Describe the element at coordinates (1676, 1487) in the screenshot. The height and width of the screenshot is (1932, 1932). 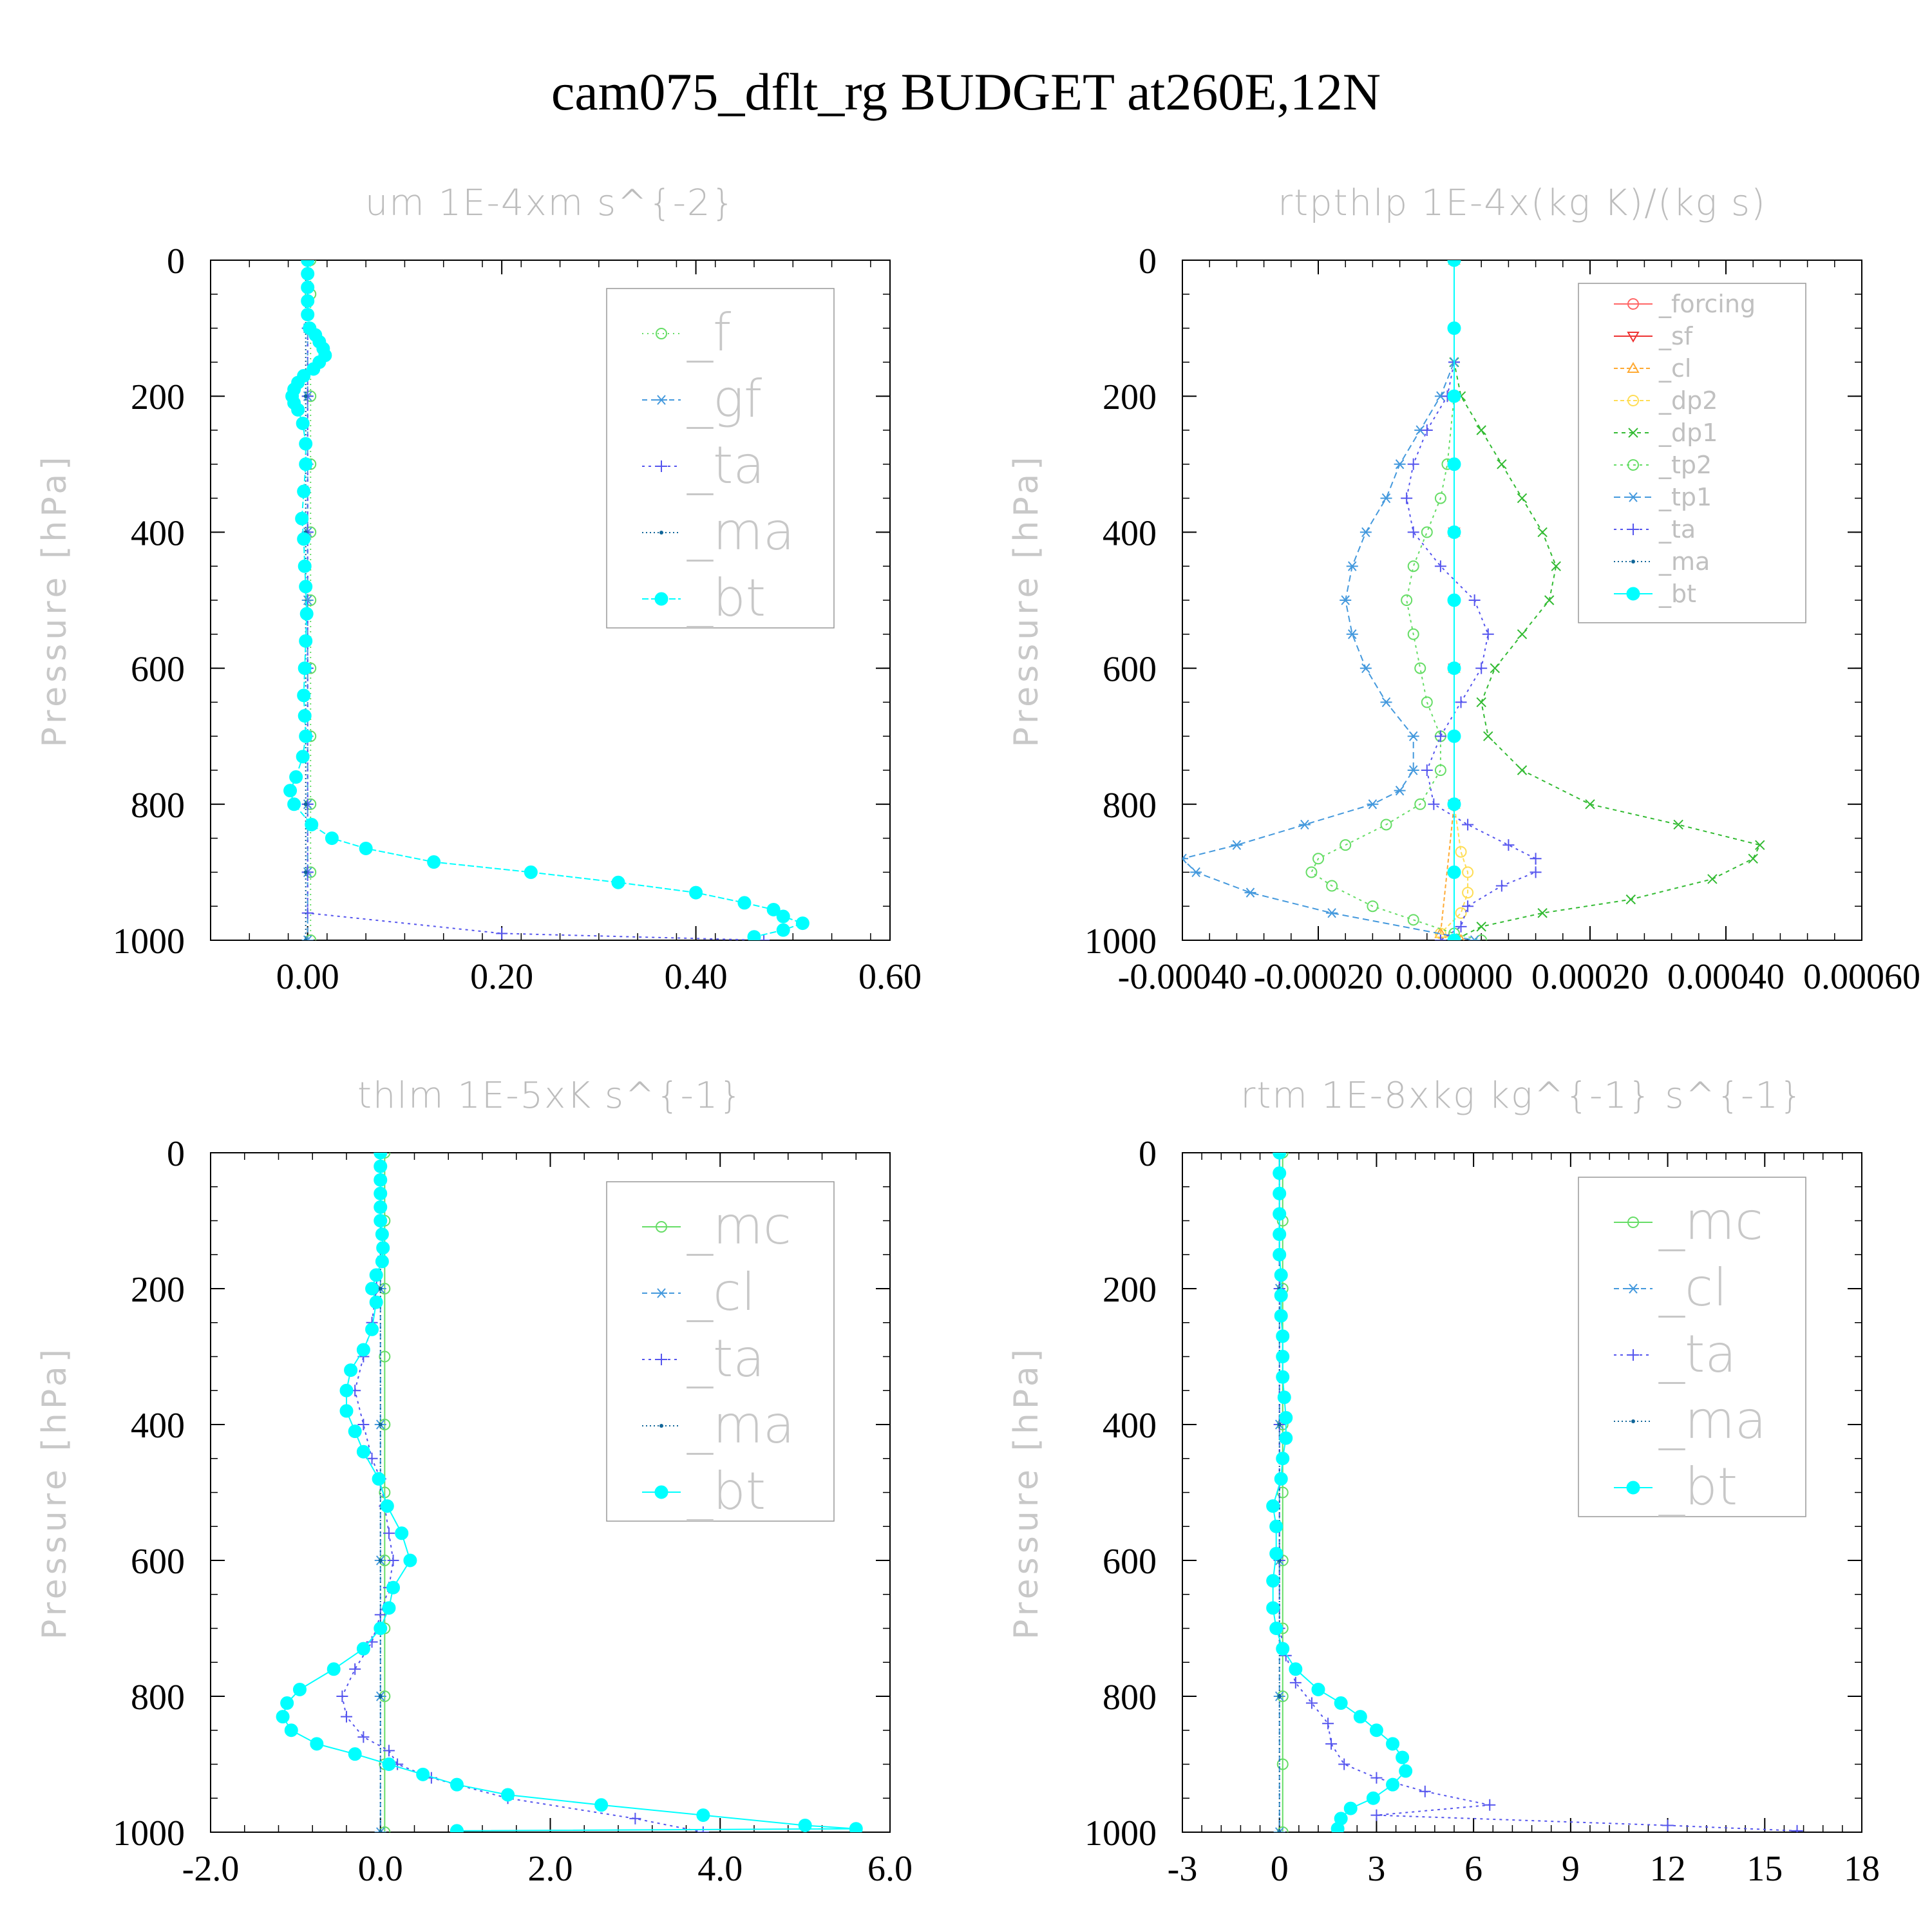
I see `legend-item-bt: _bt` at that location.